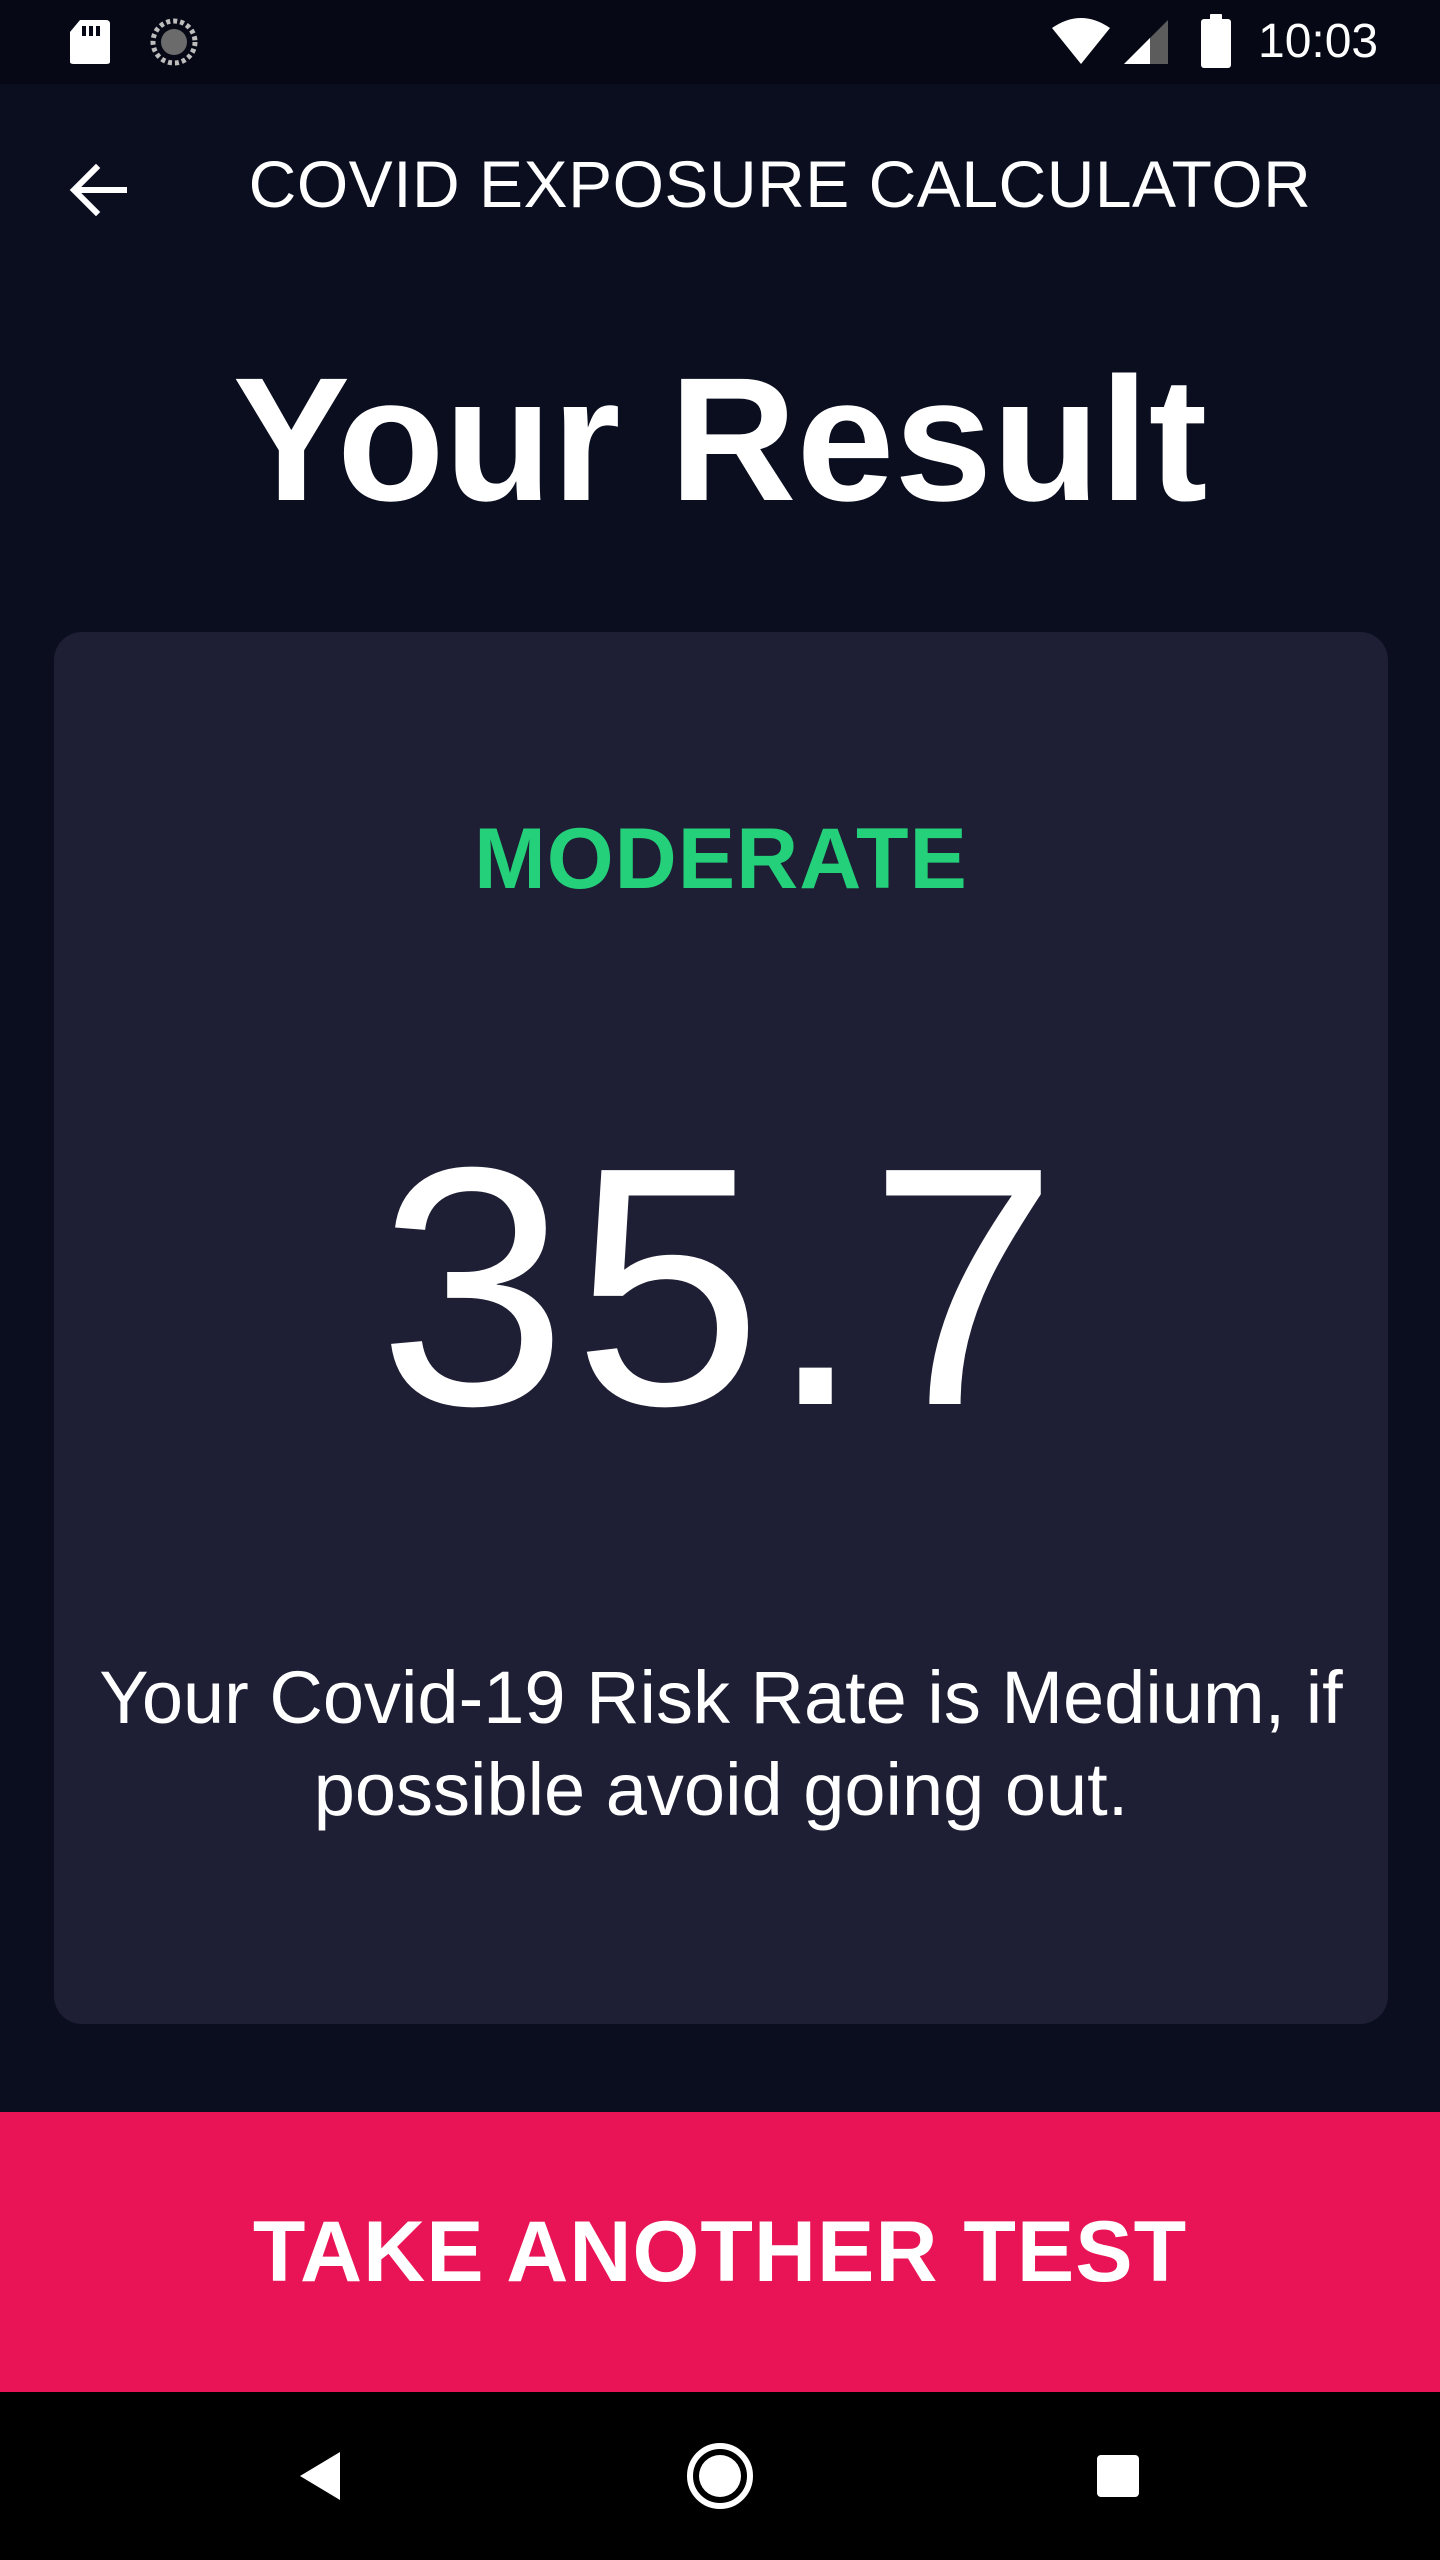 This screenshot has height=2560, width=1440. I want to click on nav-home-button, so click(720, 2476).